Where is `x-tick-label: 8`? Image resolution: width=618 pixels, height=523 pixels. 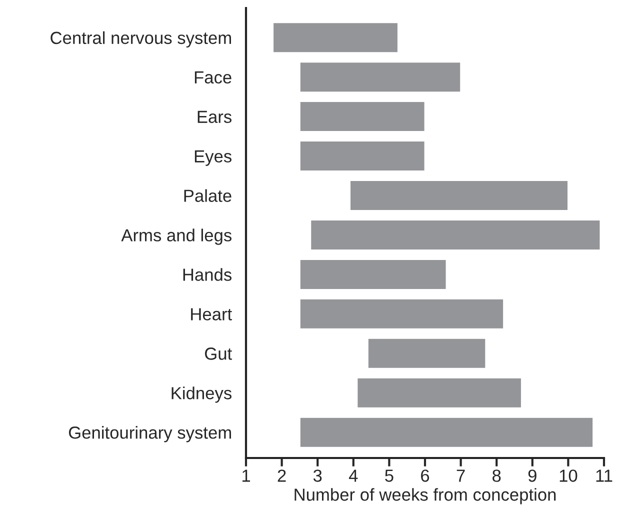 x-tick-label: 8 is located at coordinates (496, 476).